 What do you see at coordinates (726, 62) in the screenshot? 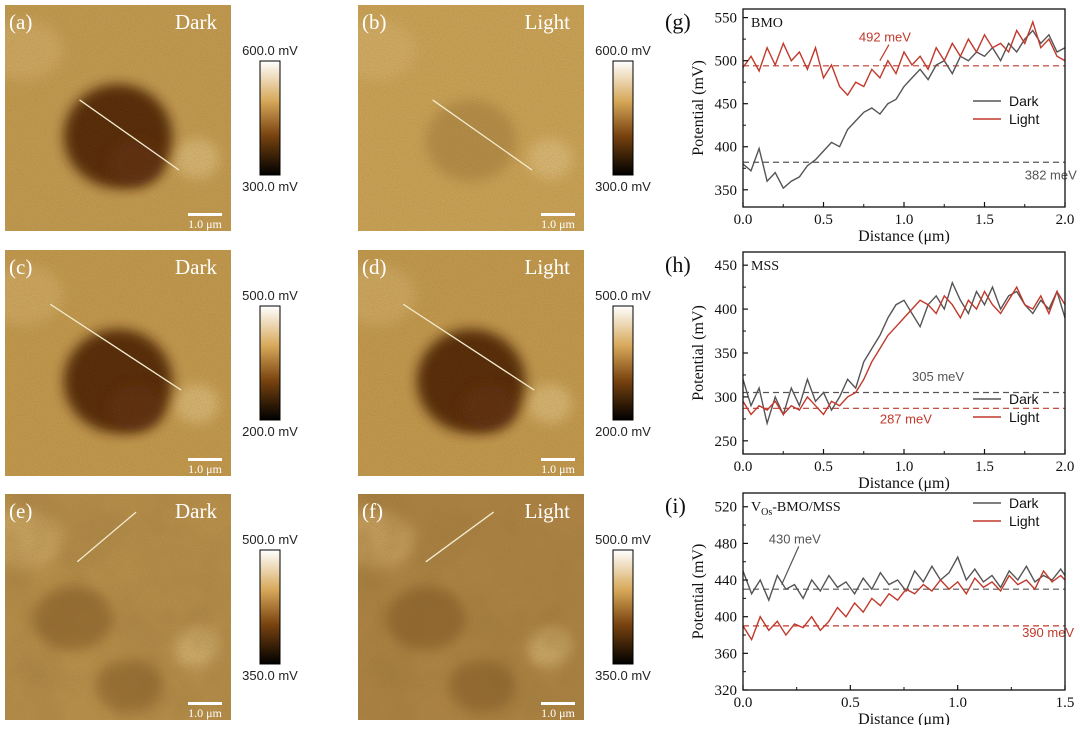
I see `y-tick-label: 500` at bounding box center [726, 62].